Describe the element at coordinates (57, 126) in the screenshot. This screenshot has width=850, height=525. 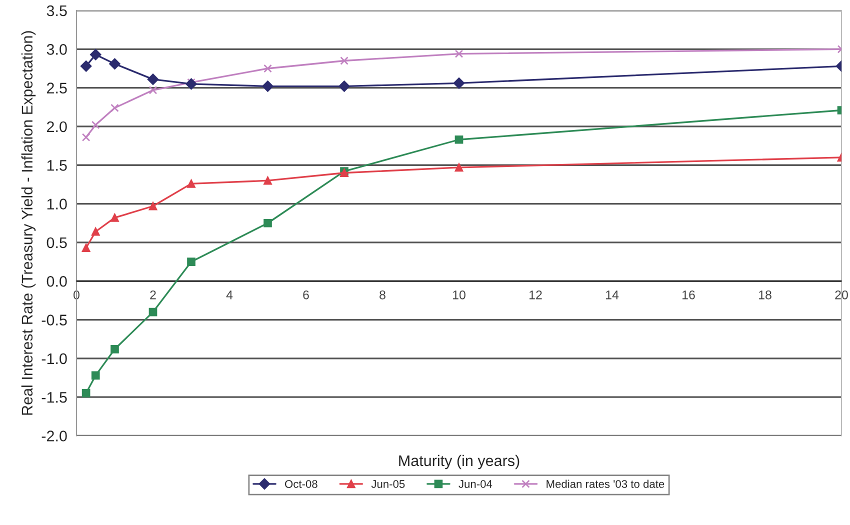
I see `y-tick-label: 2.0` at that location.